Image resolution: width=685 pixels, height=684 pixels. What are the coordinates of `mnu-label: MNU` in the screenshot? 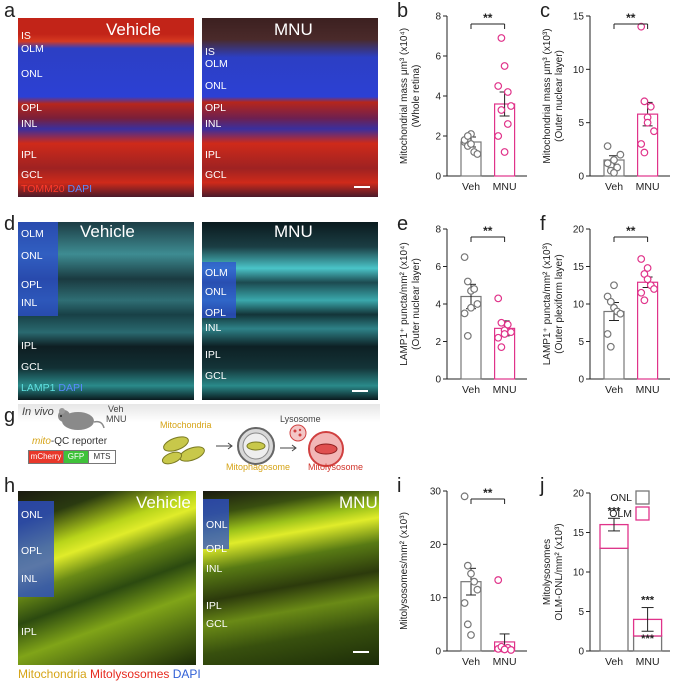 It's located at (116, 419).